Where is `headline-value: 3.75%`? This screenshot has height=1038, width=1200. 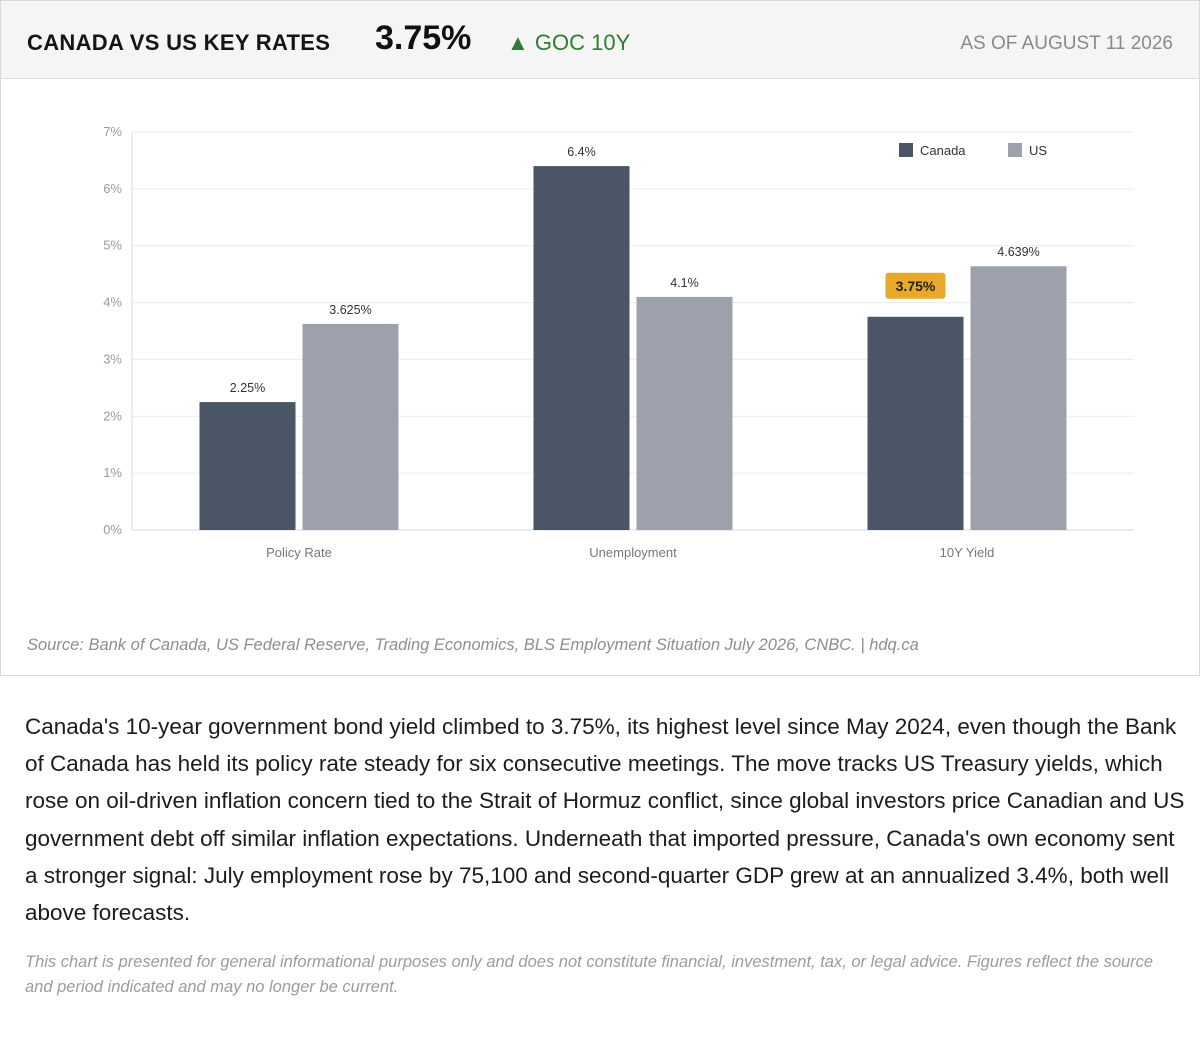 headline-value: 3.75% is located at coordinates (423, 38).